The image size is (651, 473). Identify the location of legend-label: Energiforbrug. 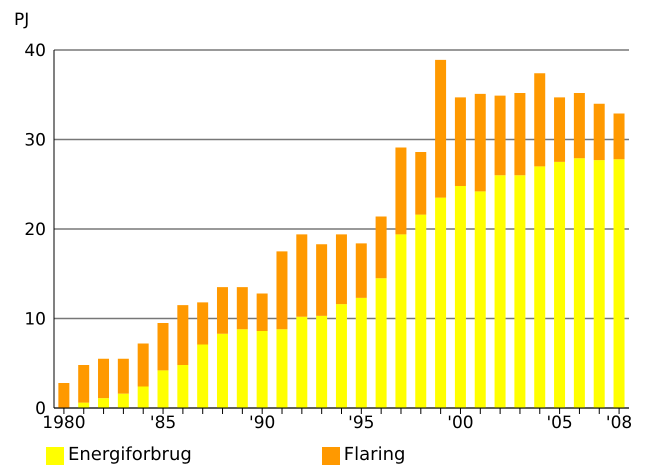
(130, 454).